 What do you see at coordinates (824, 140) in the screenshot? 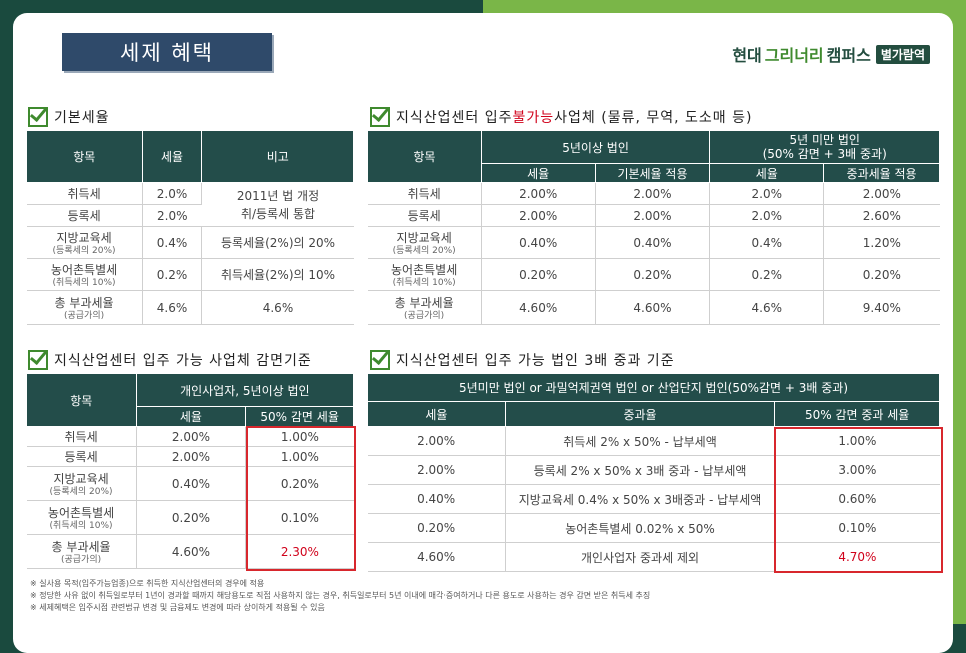
I see `header-line: 5년 미만 법인` at bounding box center [824, 140].